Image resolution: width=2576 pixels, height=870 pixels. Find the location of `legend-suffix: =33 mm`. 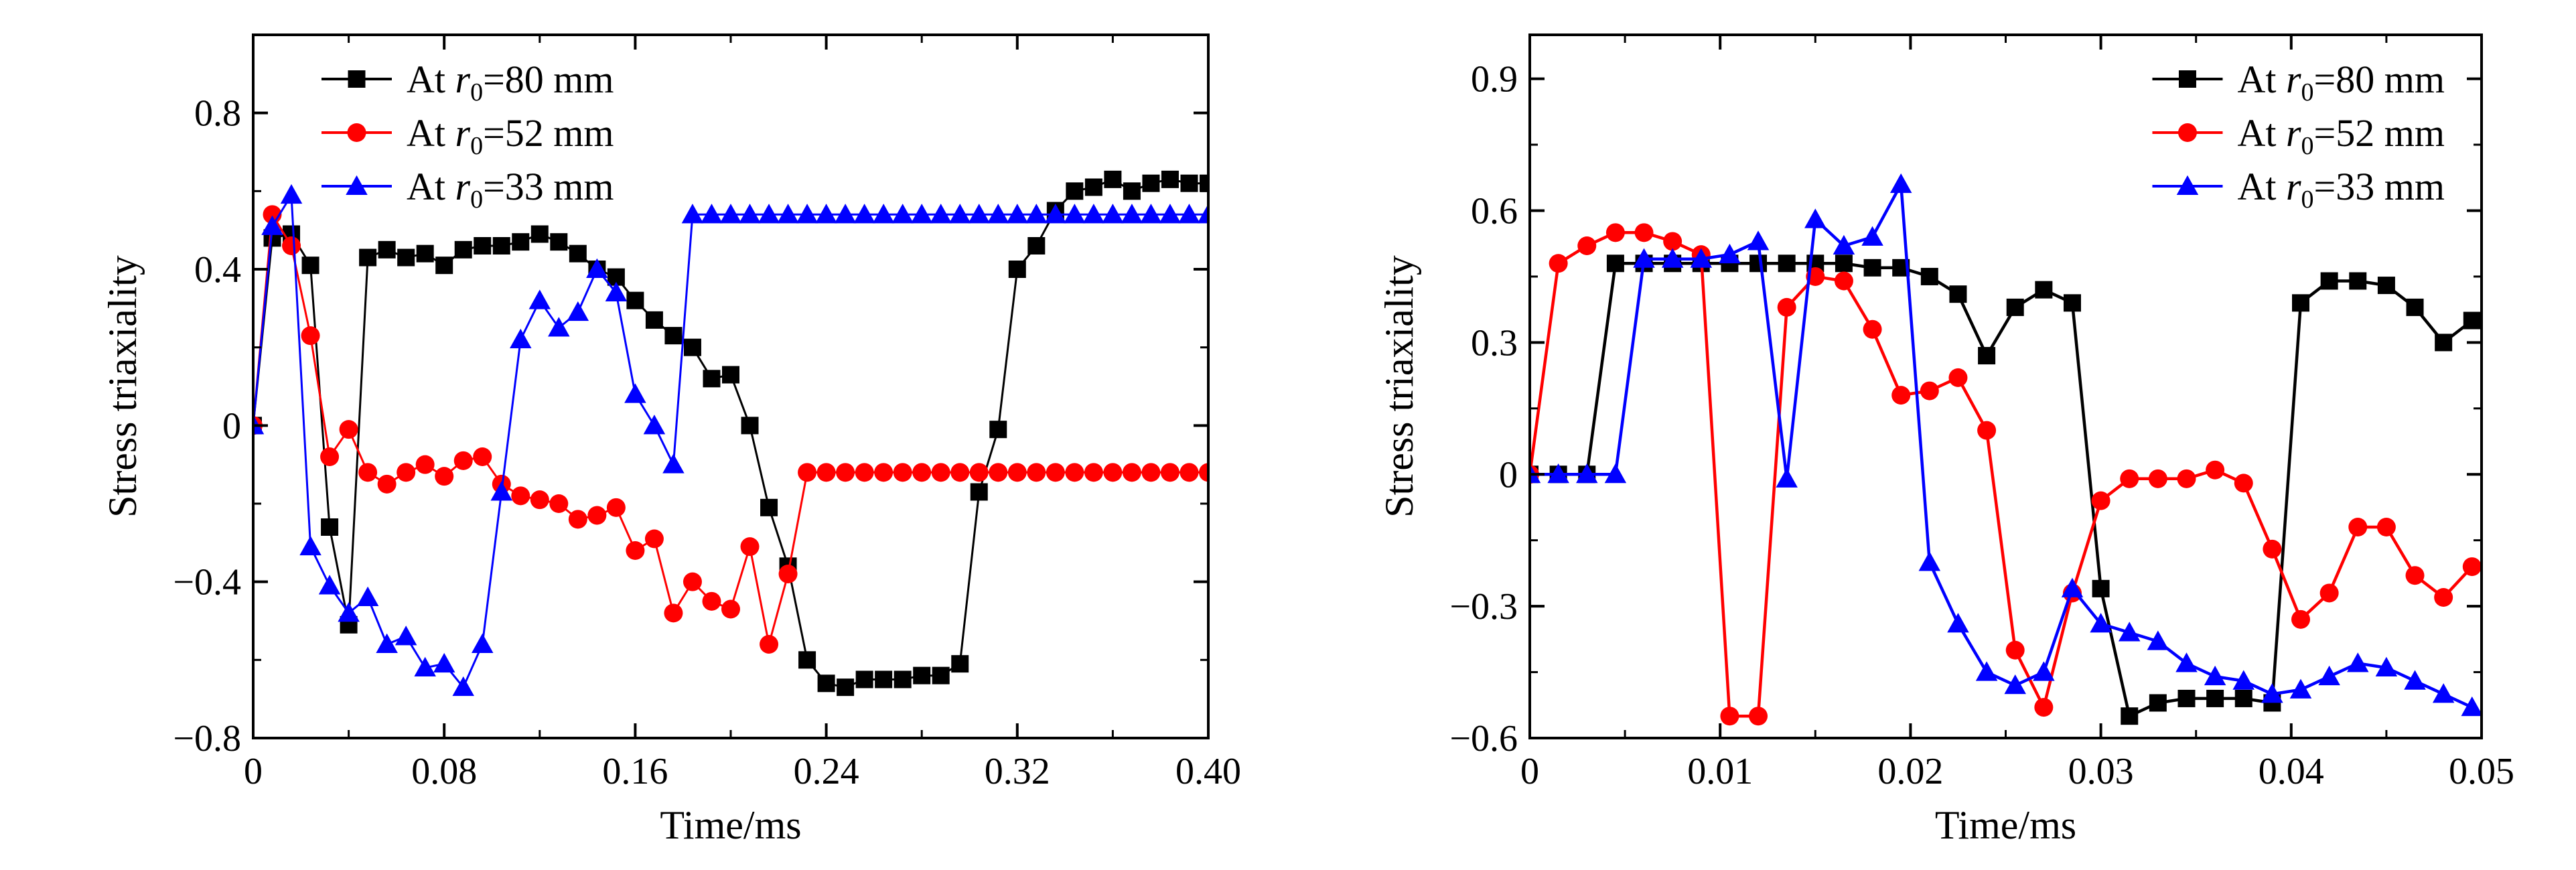

legend-suffix: =33 mm is located at coordinates (548, 186).